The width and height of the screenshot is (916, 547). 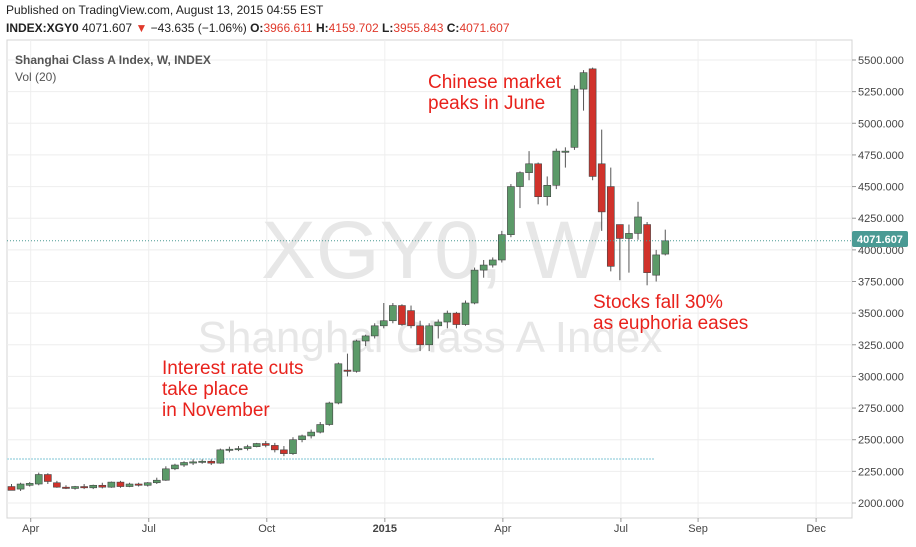 What do you see at coordinates (881, 504) in the screenshot?
I see `y-tick-label: 2000.000` at bounding box center [881, 504].